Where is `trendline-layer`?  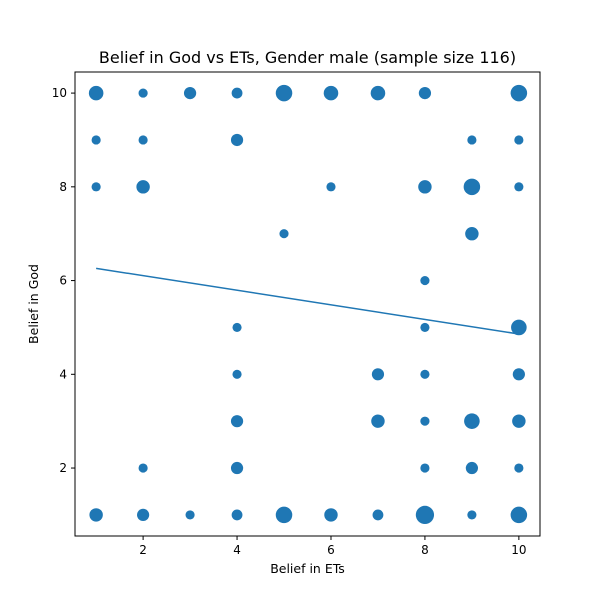
trendline-layer is located at coordinates (307, 301).